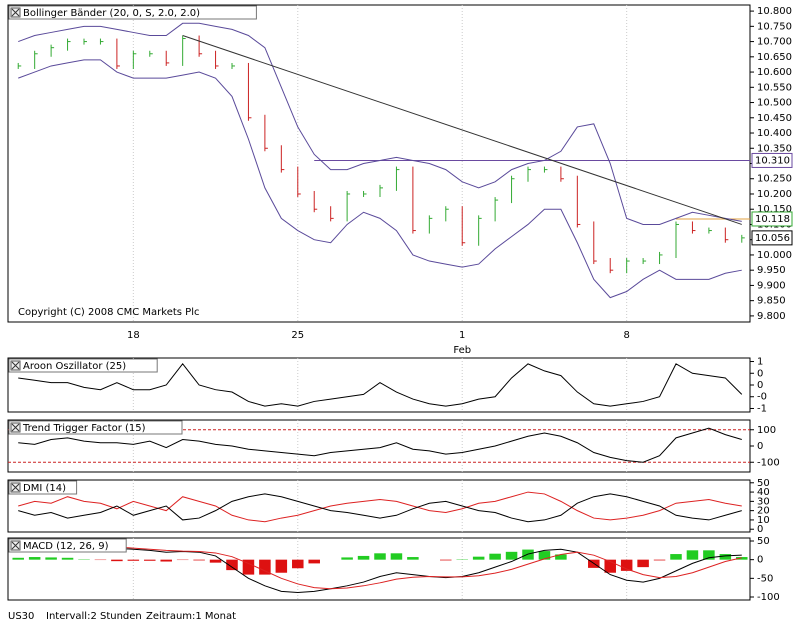 This screenshot has width=800, height=625. I want to click on panel-title: Bollinger Bänder (20, 0, S, 2.0, 2.0), so click(111, 13).